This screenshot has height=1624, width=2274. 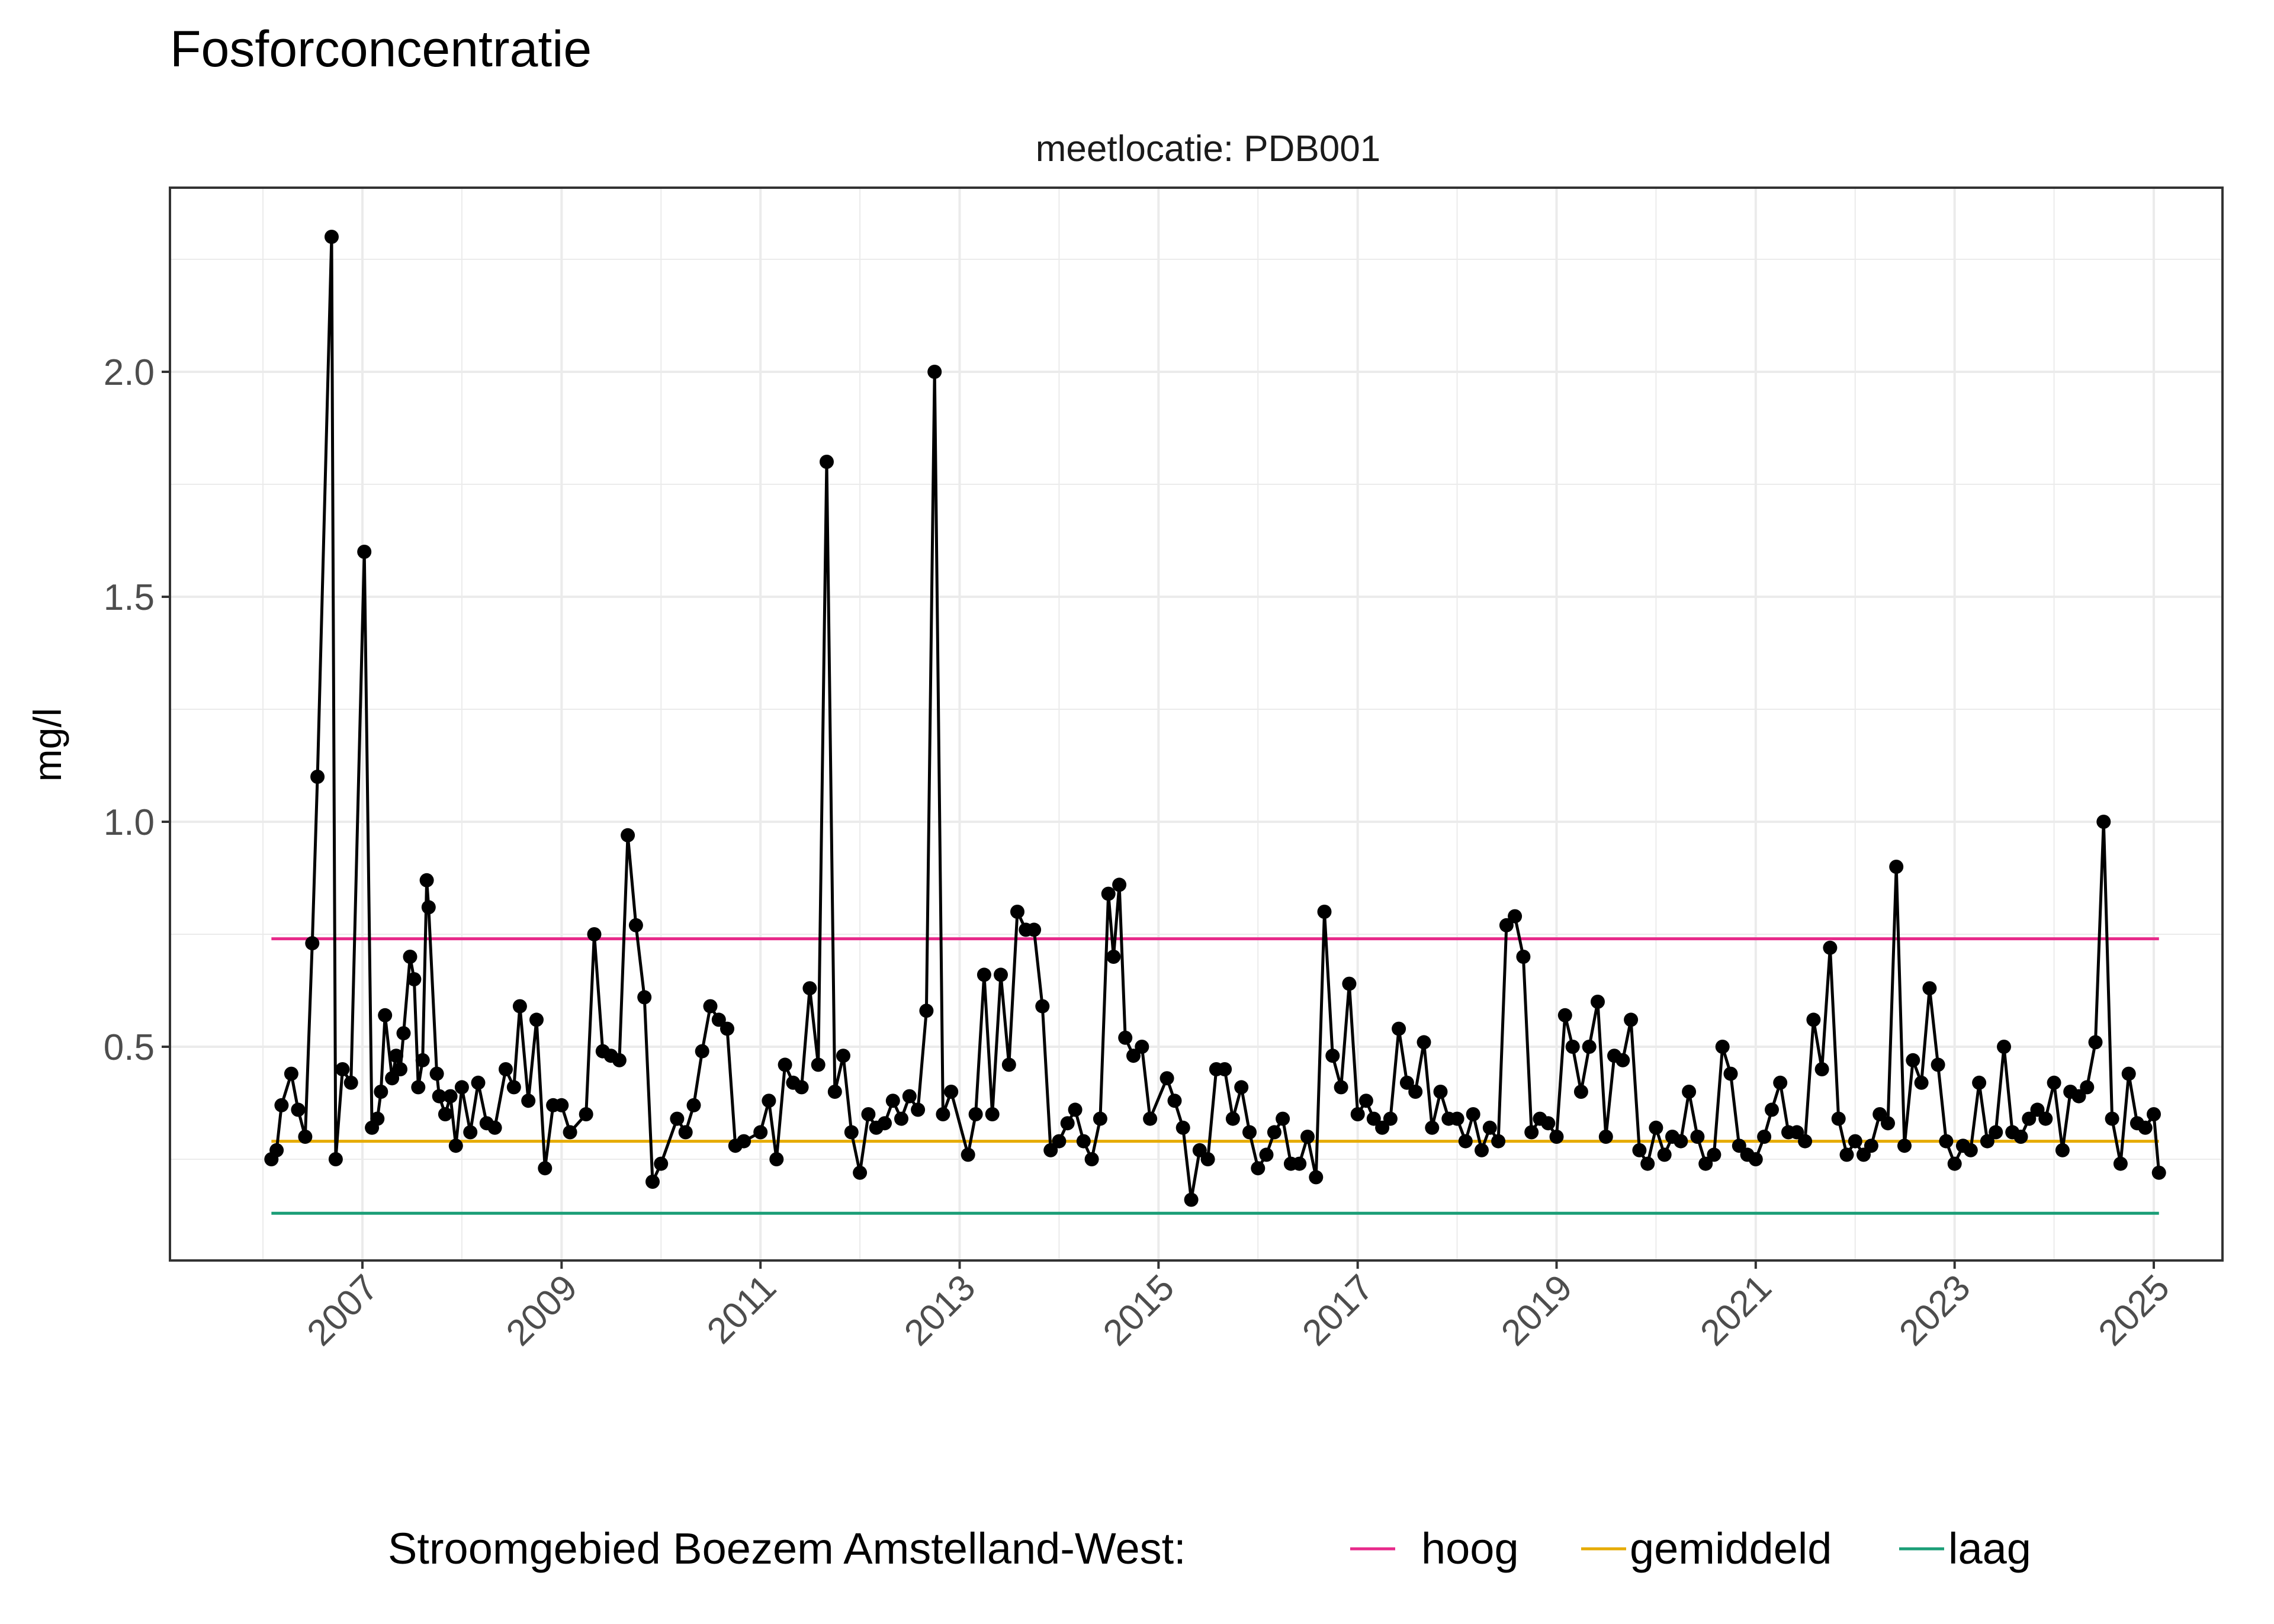 I want to click on legend-label-laag: laag, so click(x=1989, y=1548).